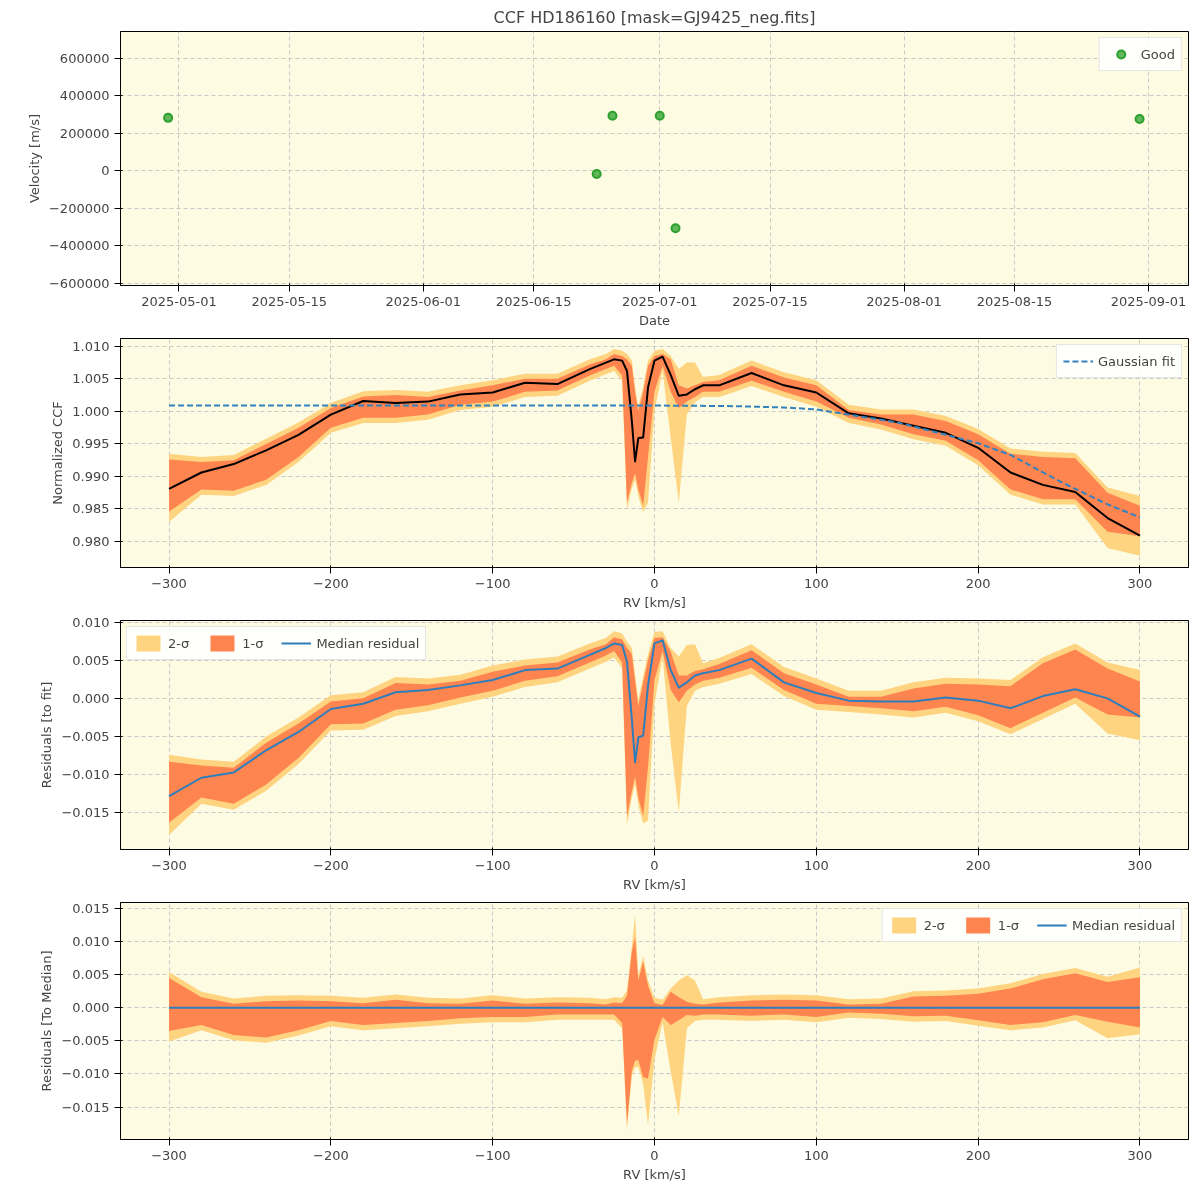 This screenshot has height=1200, width=1200. Describe the element at coordinates (1157, 54) in the screenshot. I see `legend-label: Good` at that location.